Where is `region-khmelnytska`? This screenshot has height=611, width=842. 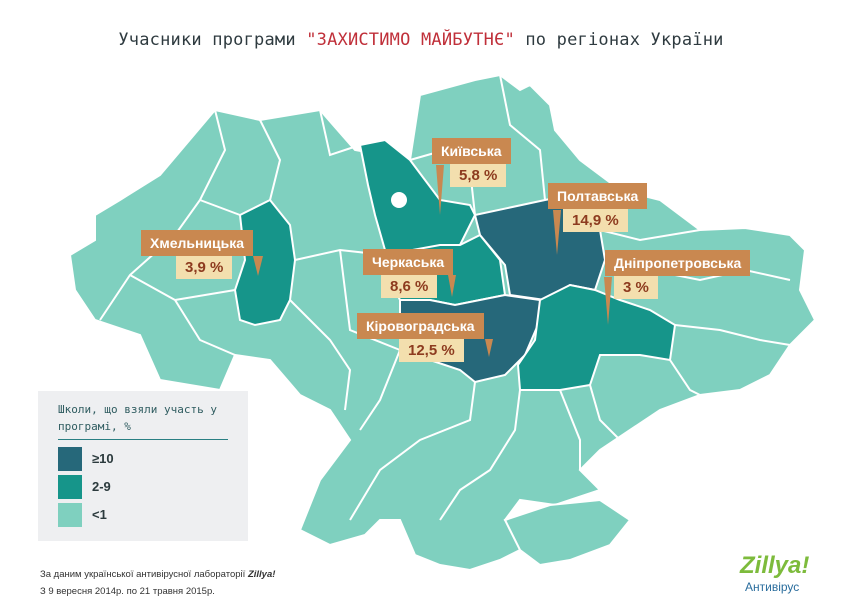
region-khmelnytska is located at coordinates (265, 262).